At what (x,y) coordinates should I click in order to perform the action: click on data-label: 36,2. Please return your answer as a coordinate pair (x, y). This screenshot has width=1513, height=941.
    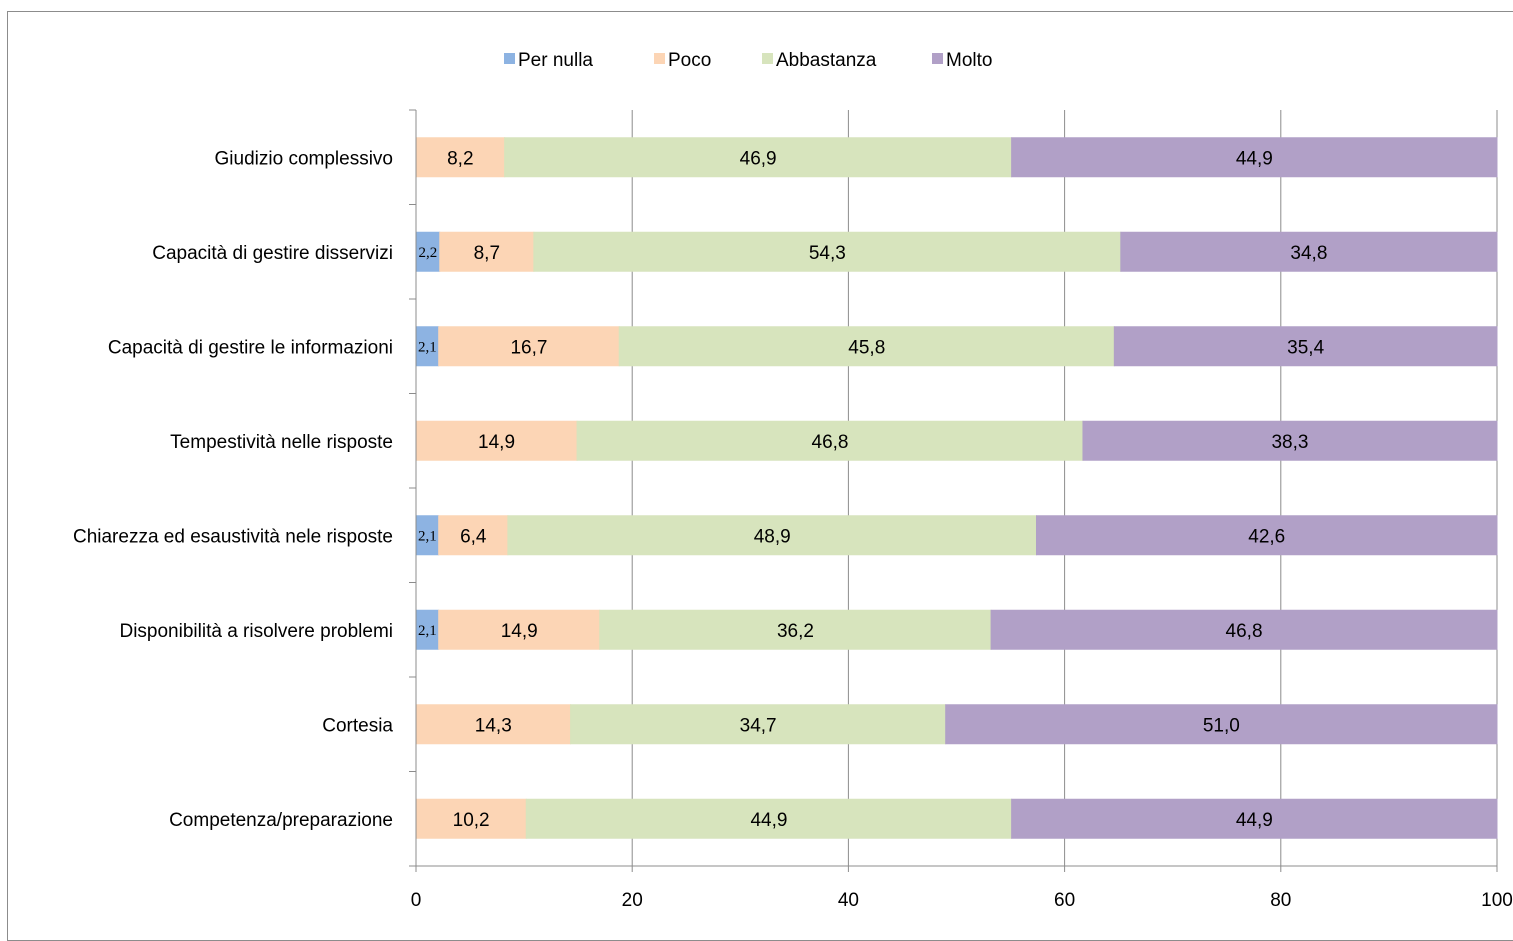
    Looking at the image, I should click on (795, 631).